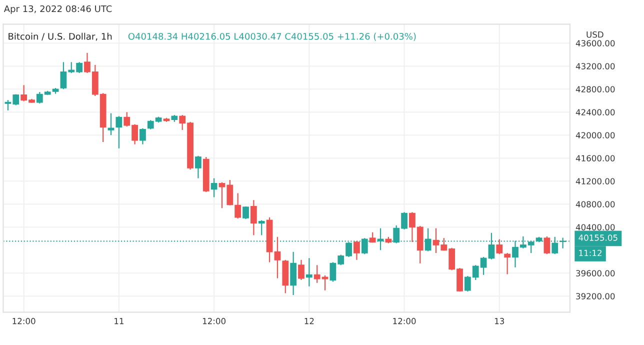 The width and height of the screenshot is (644, 345). Describe the element at coordinates (60, 36) in the screenshot. I see `text: Bitcoin / U.S. Dollar, 1h` at that location.